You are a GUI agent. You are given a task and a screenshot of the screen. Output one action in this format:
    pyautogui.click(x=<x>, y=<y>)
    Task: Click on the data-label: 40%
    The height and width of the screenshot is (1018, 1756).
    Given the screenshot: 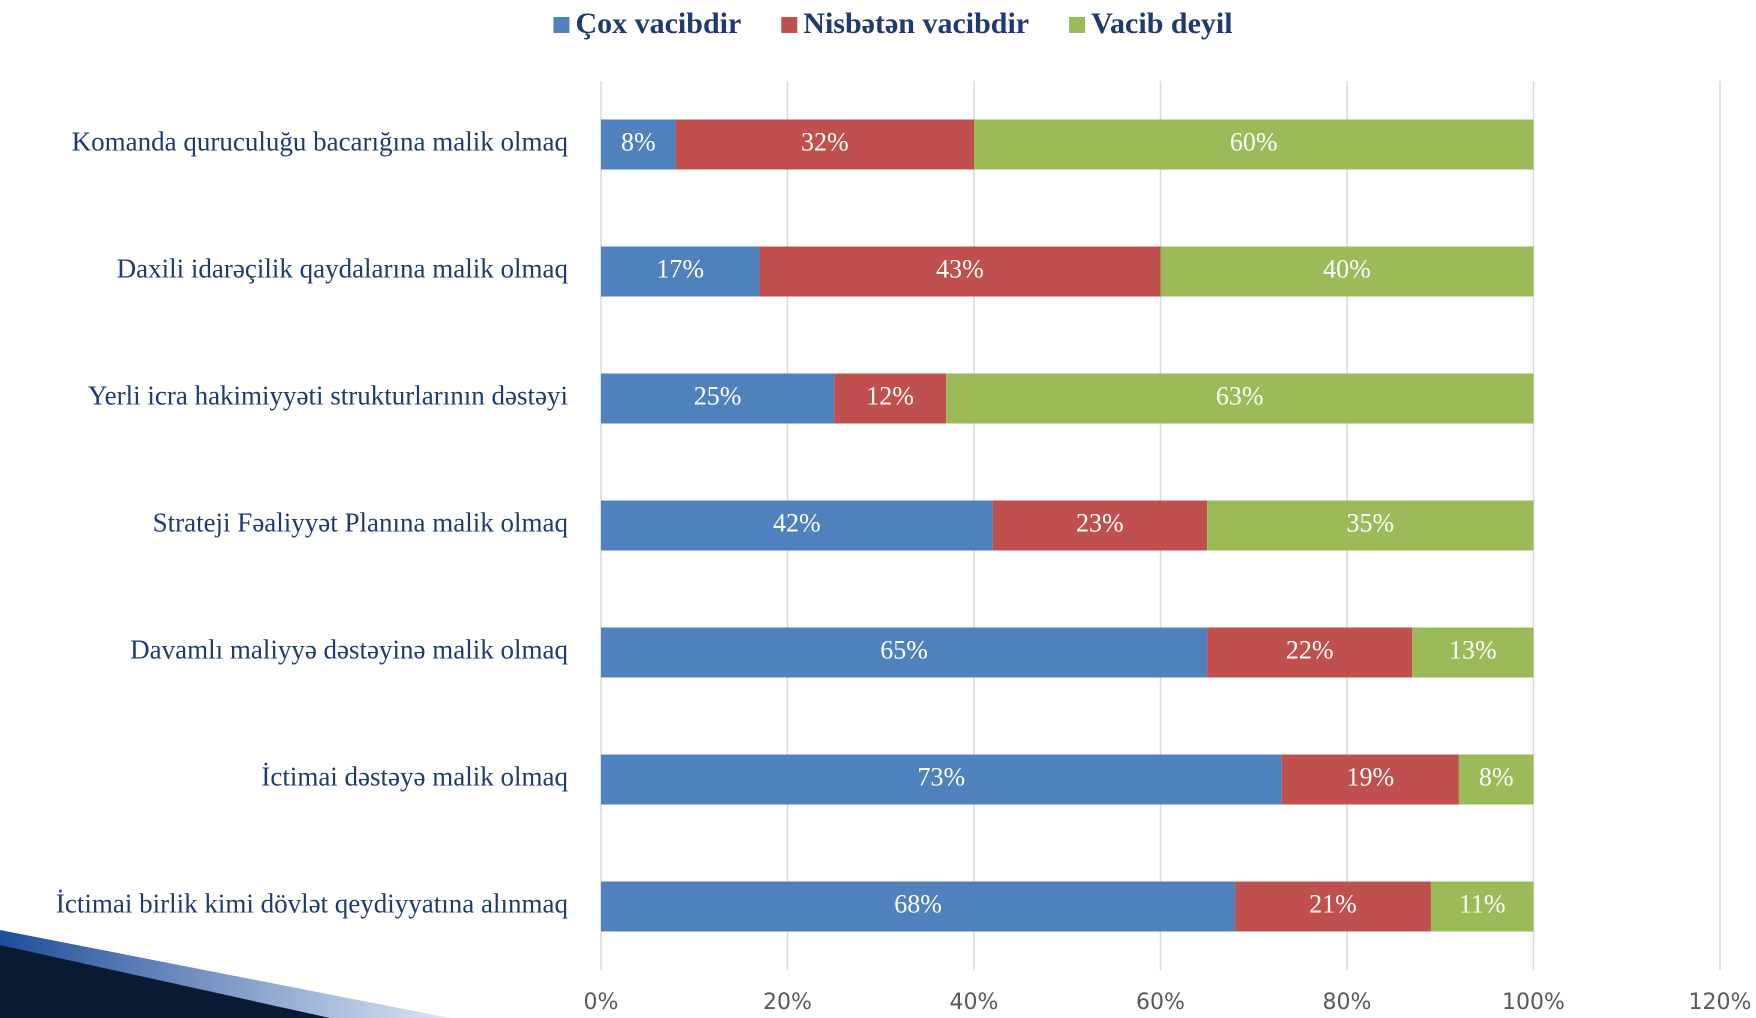 What is the action you would take?
    pyautogui.click(x=1347, y=268)
    